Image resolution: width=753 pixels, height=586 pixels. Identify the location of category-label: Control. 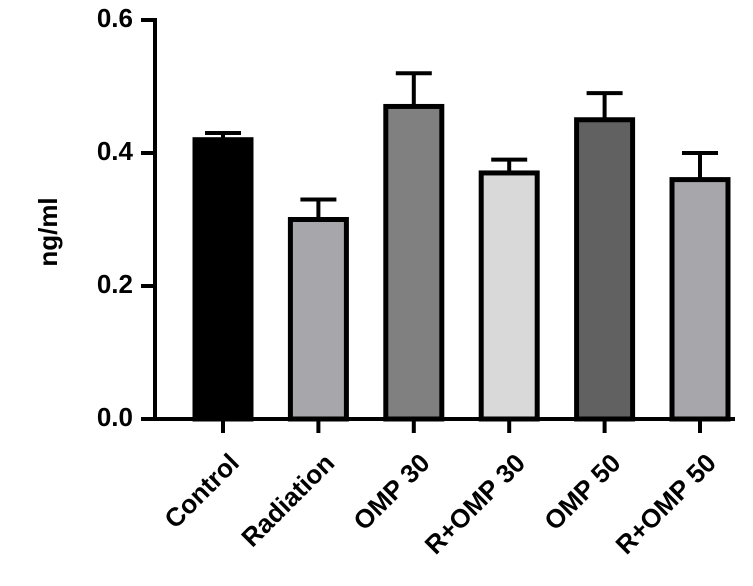
(201, 491).